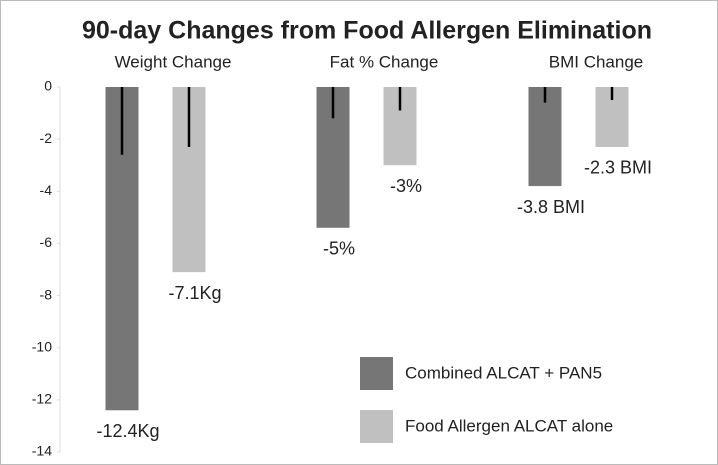 This screenshot has width=718, height=465. Describe the element at coordinates (509, 425) in the screenshot. I see `legend-label: Food Allergen ALCAT alone` at that location.